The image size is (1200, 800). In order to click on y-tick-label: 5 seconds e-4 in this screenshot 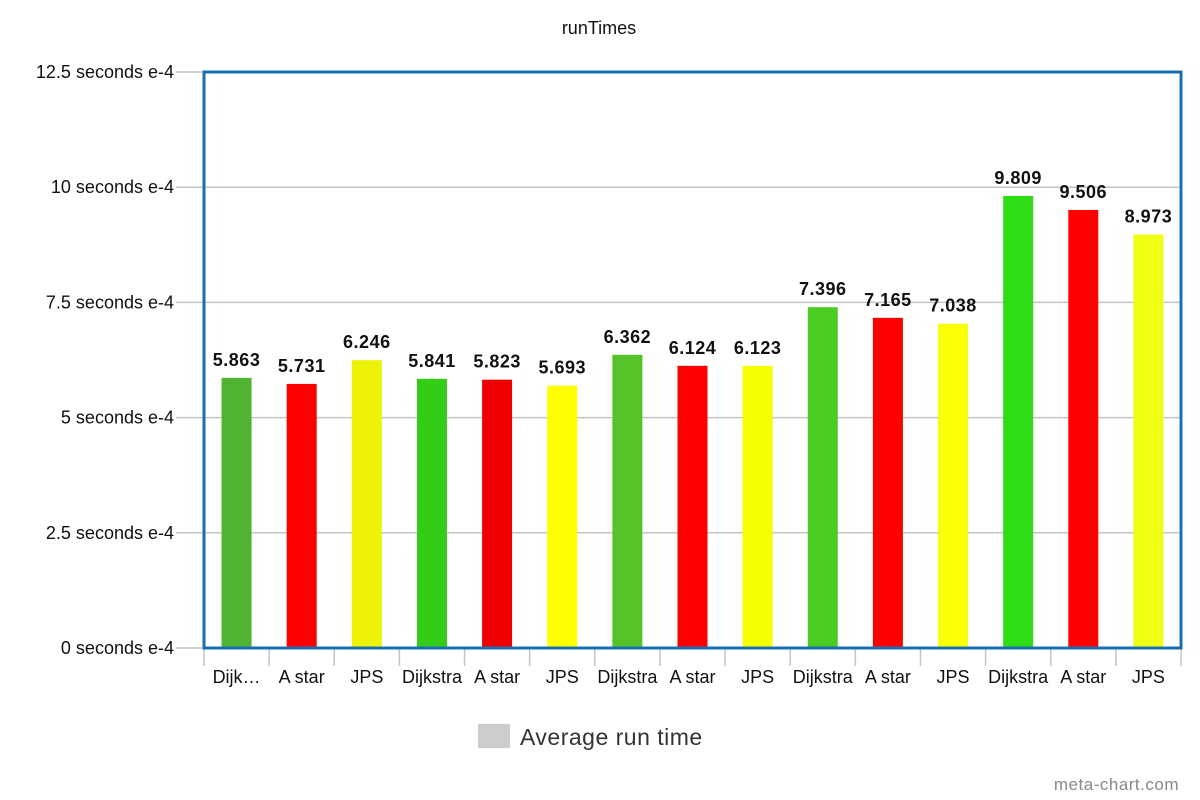, I will do `click(117, 418)`.